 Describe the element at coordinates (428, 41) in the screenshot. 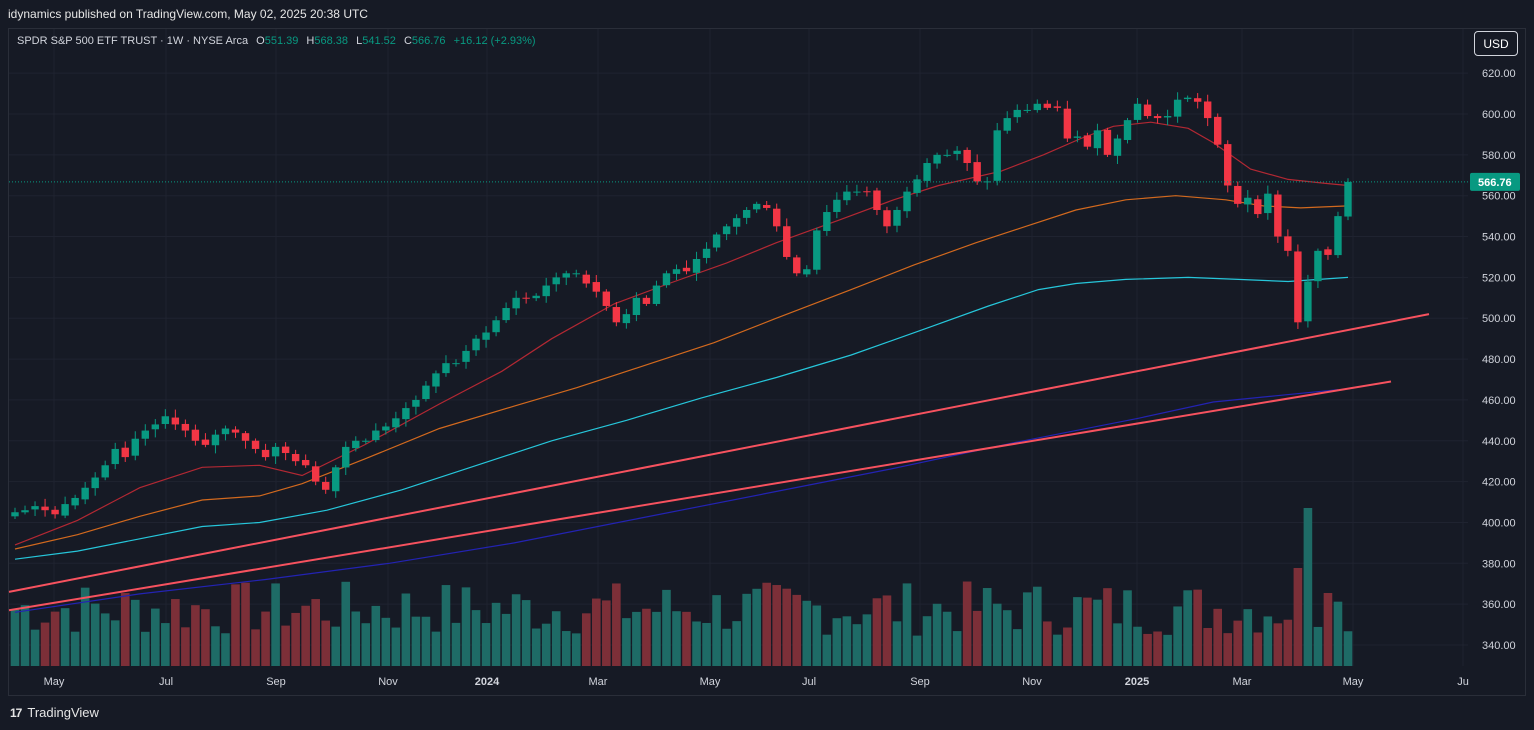

I see `close-value: 566.76` at that location.